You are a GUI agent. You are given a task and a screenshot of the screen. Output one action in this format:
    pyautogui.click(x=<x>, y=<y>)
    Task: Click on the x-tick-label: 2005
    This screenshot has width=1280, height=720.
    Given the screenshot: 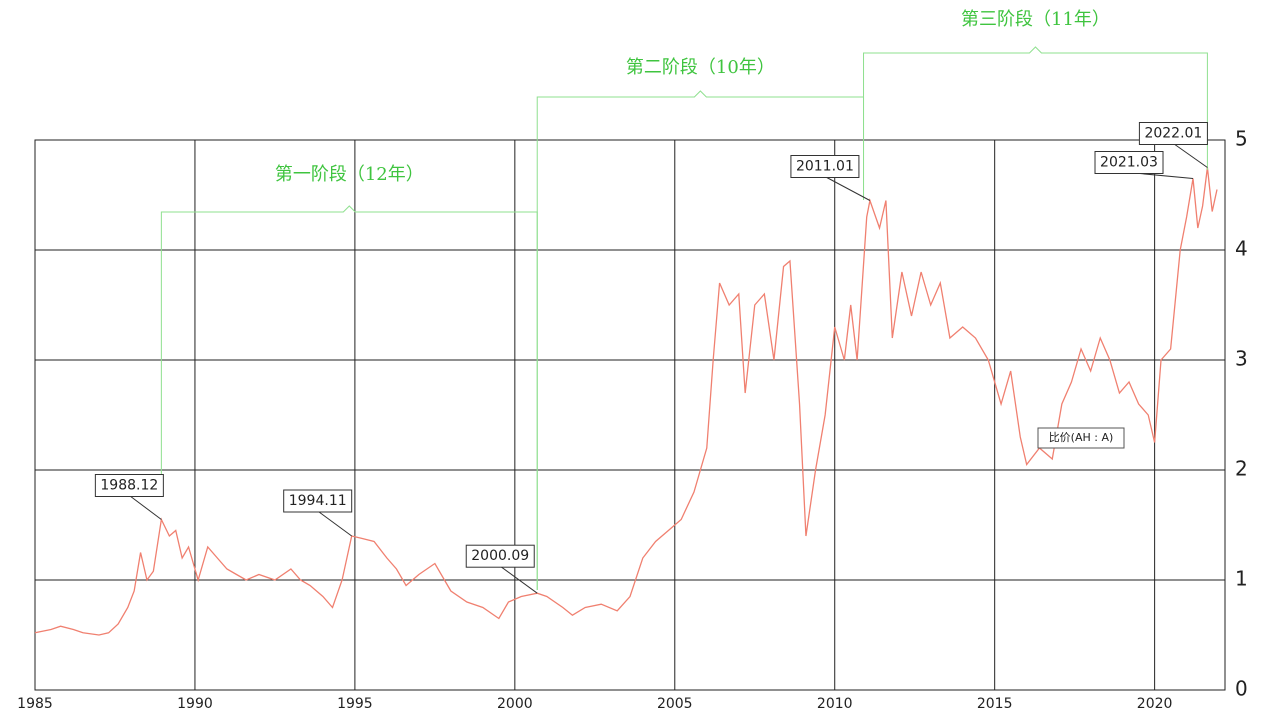 What is the action you would take?
    pyautogui.click(x=675, y=704)
    